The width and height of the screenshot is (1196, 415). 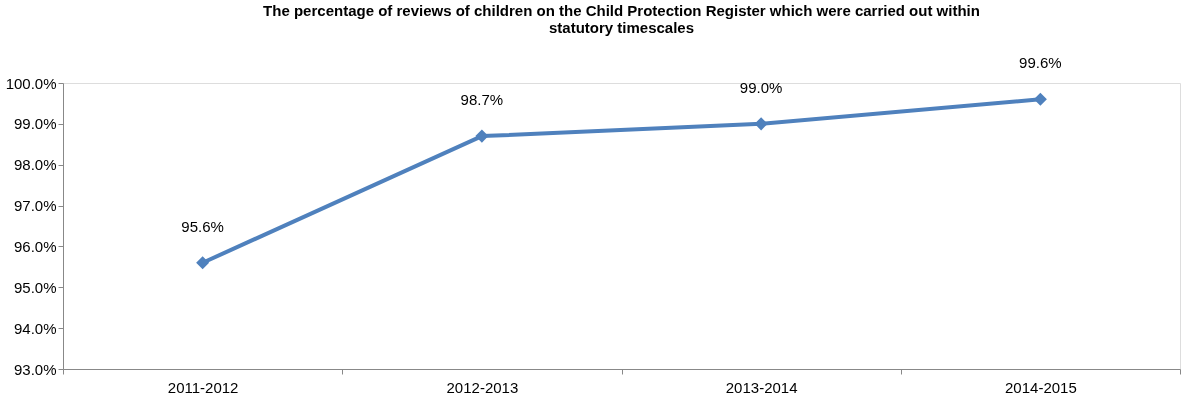 What do you see at coordinates (761, 87) in the screenshot?
I see `data-label: 99.0%` at bounding box center [761, 87].